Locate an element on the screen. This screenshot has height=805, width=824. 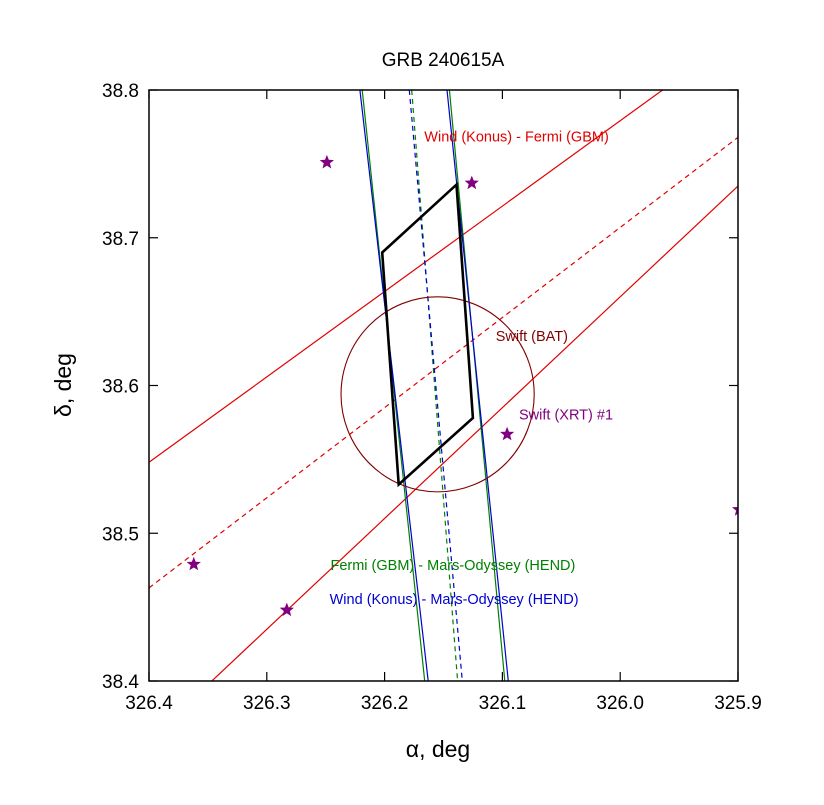
x-tick-label: 325.9 is located at coordinates (738, 703).